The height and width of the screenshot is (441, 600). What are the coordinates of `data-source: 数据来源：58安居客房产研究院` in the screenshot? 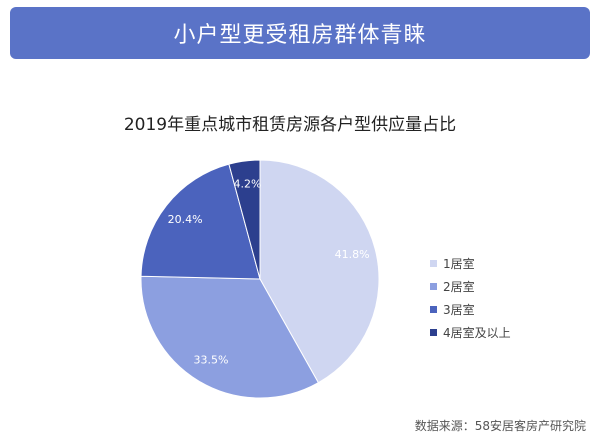 It's located at (500, 426).